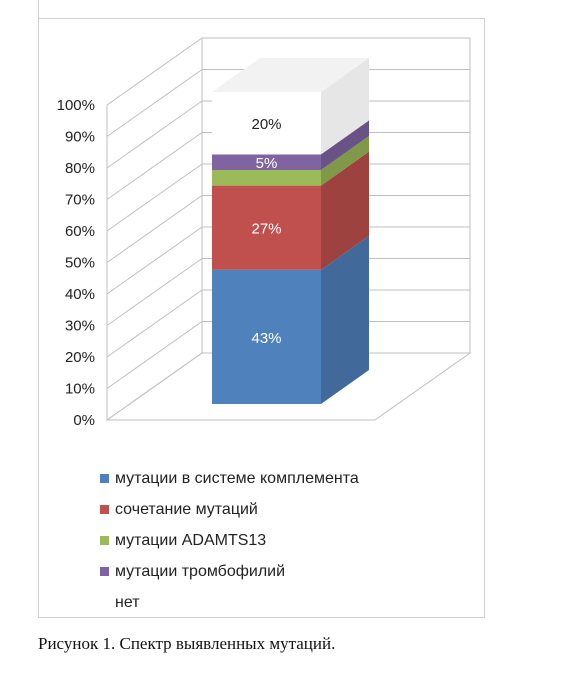  What do you see at coordinates (200, 571) in the screenshot?
I see `legend-label: мутации тромбофилий` at bounding box center [200, 571].